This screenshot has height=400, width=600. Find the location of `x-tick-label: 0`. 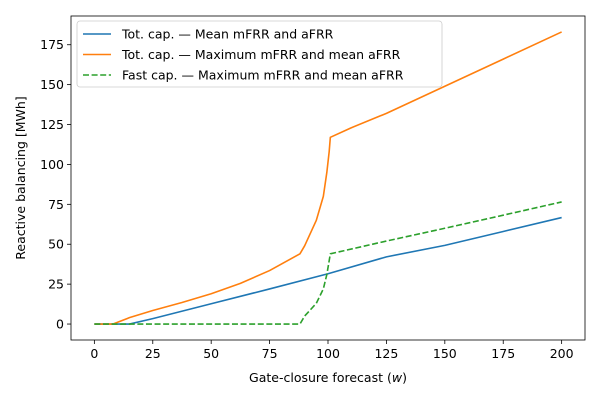

x-tick-label: 0 is located at coordinates (94, 353).